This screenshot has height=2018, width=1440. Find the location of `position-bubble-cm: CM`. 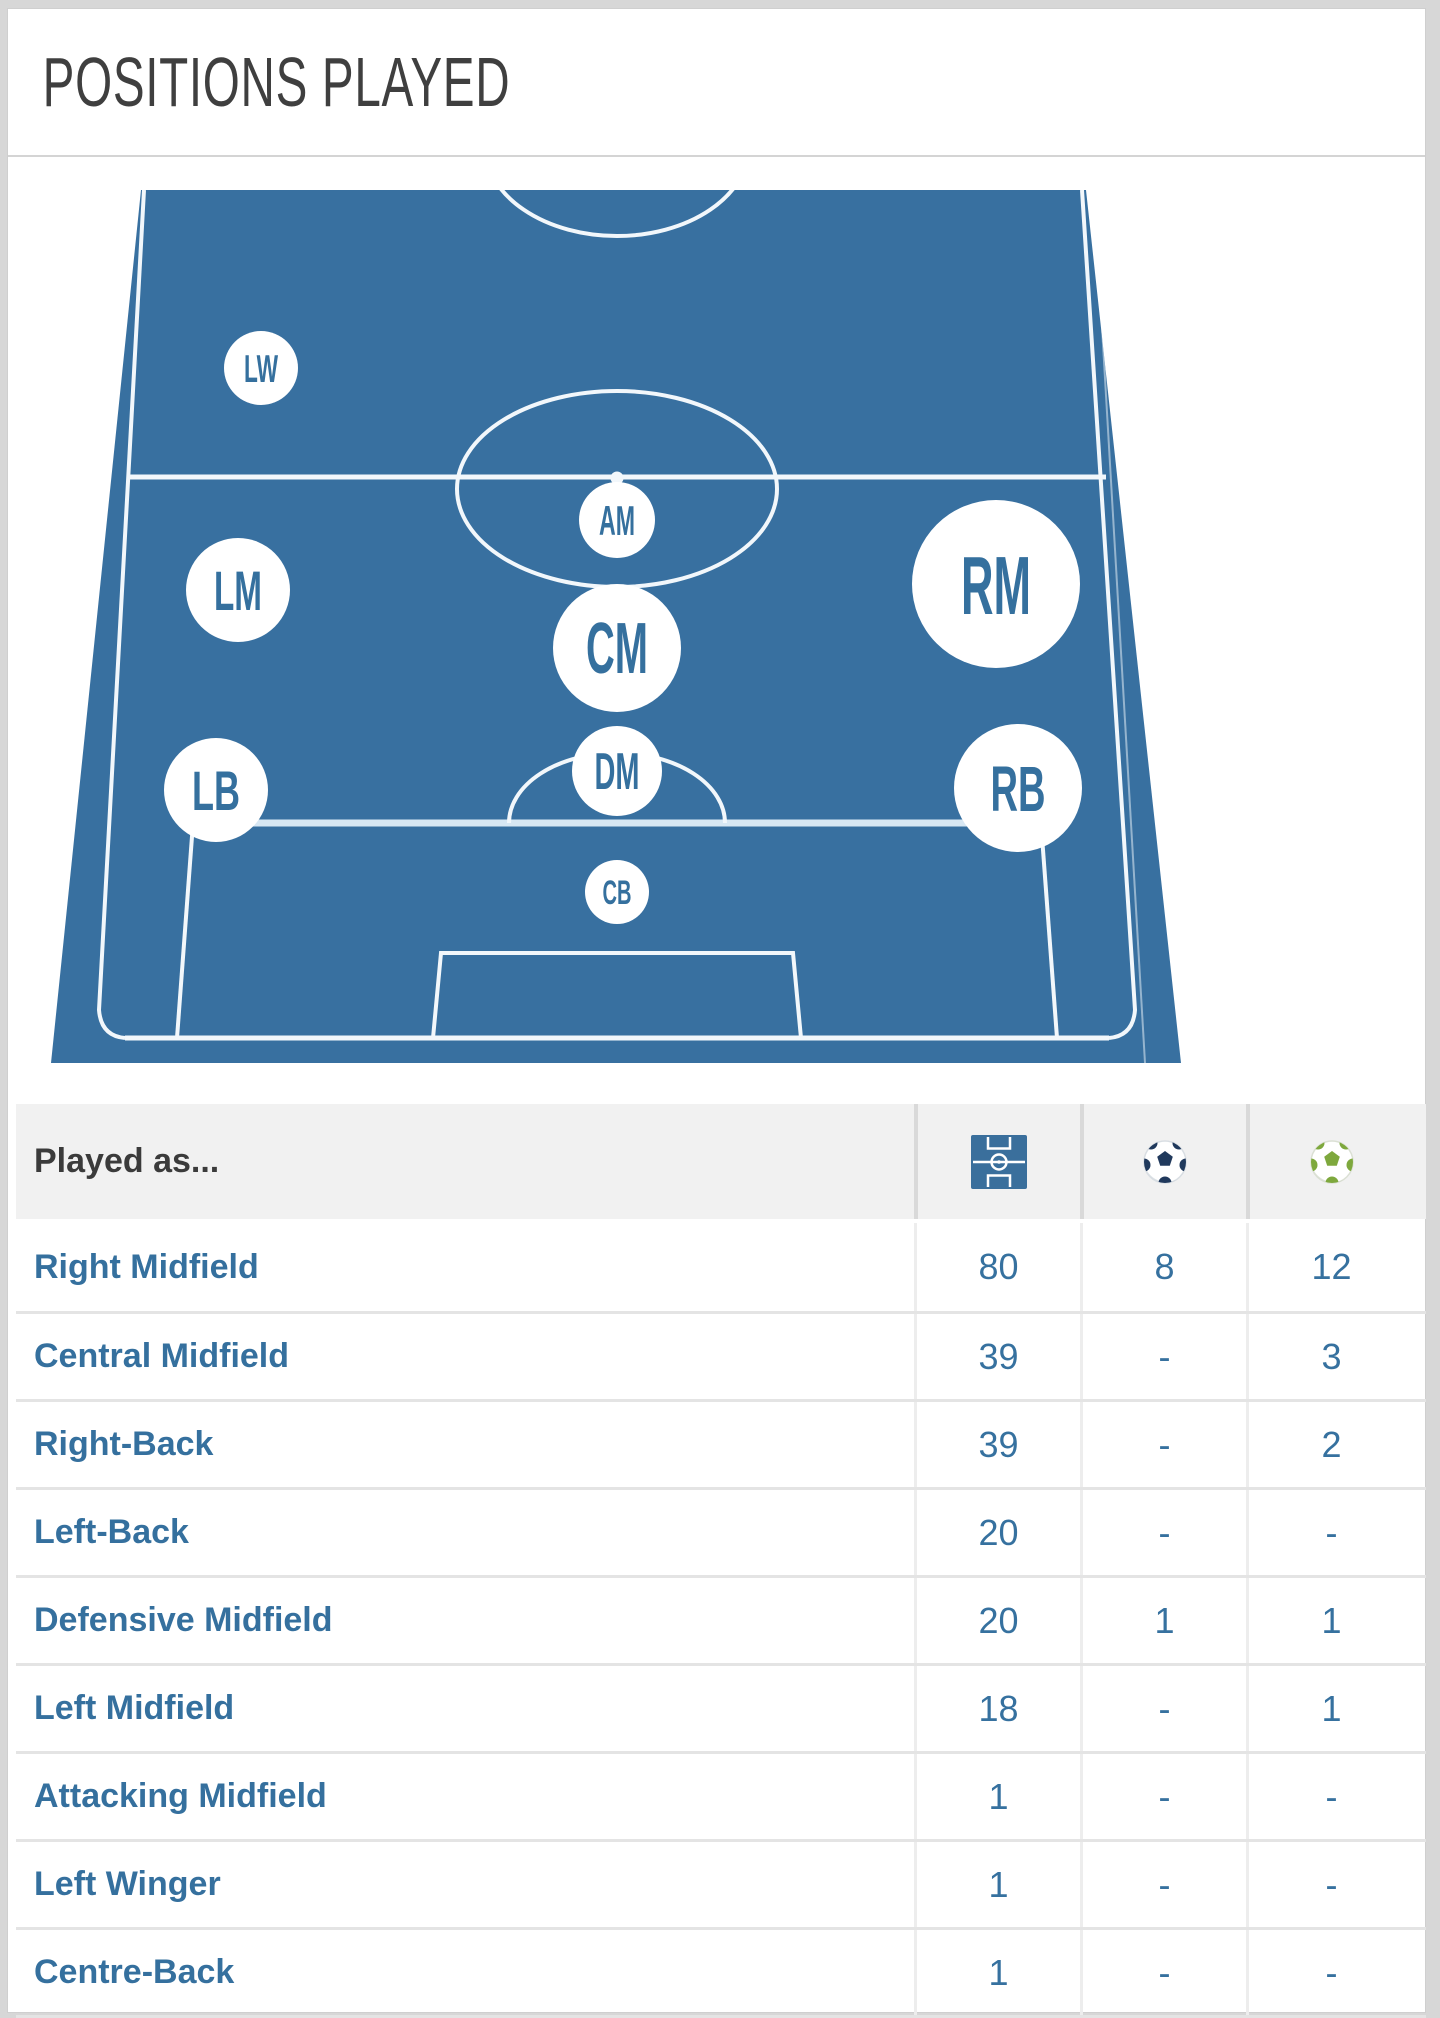

position-bubble-cm: CM is located at coordinates (617, 648).